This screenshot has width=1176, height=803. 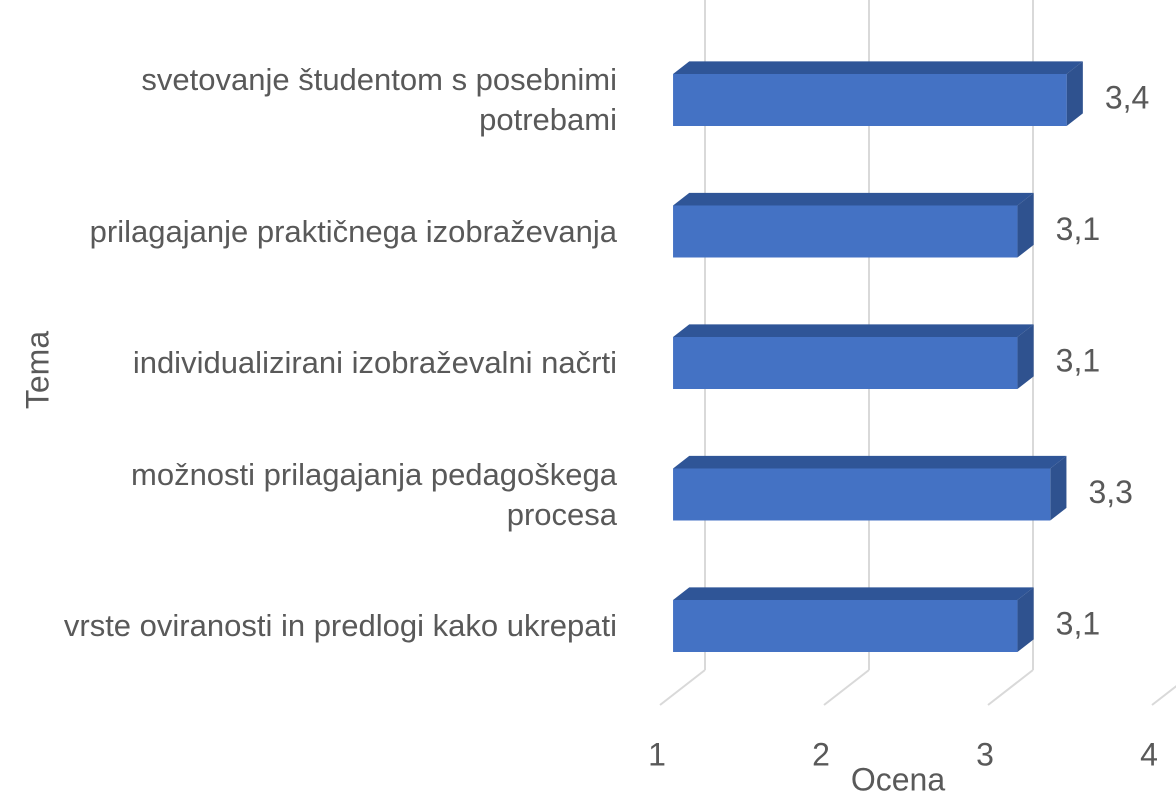 What do you see at coordinates (37, 370) in the screenshot?
I see `y-axis-title: Tema` at bounding box center [37, 370].